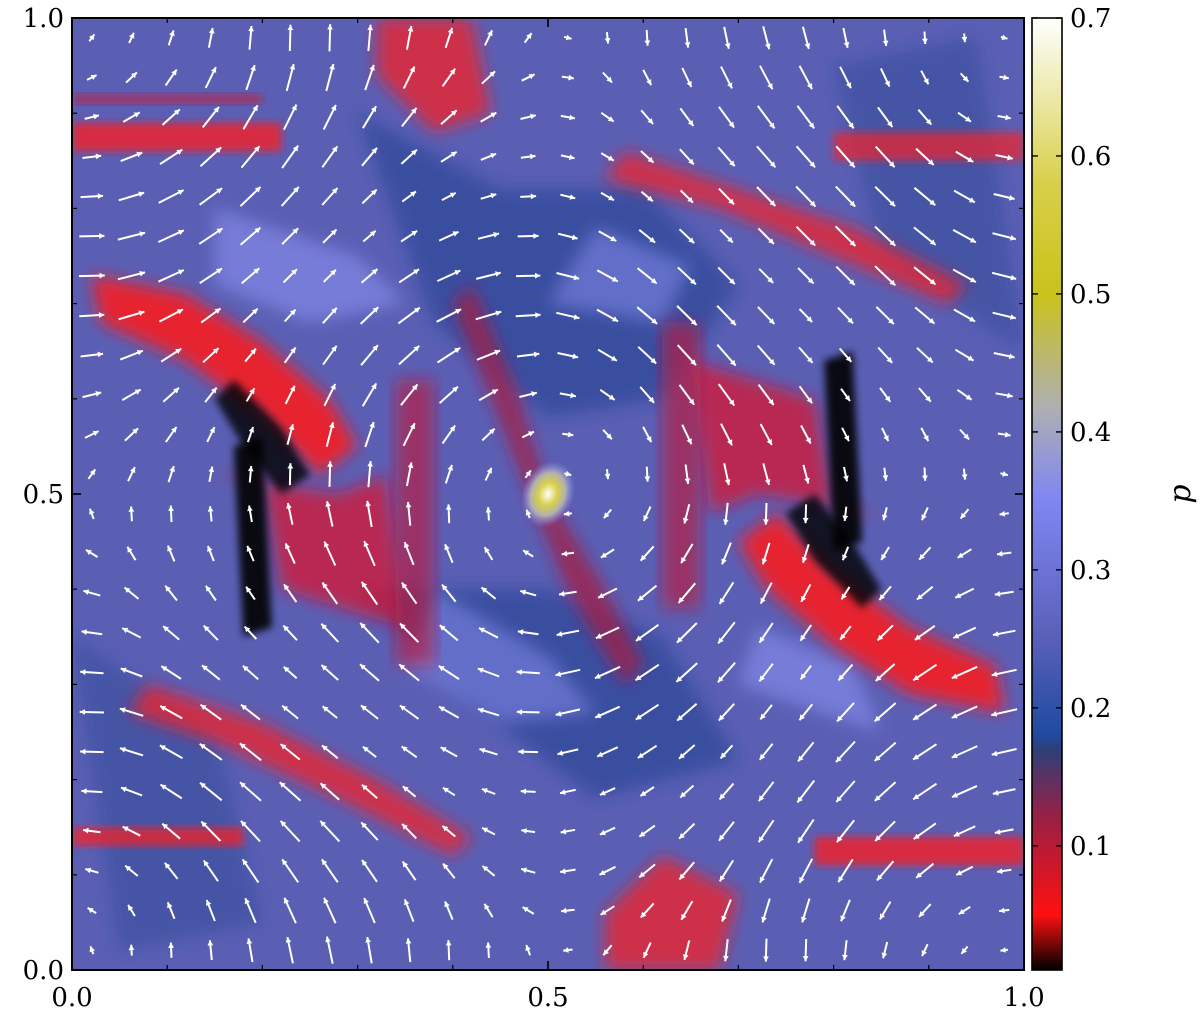  What do you see at coordinates (1090, 433) in the screenshot?
I see `colorbar-tick-label: 0.4` at bounding box center [1090, 433].